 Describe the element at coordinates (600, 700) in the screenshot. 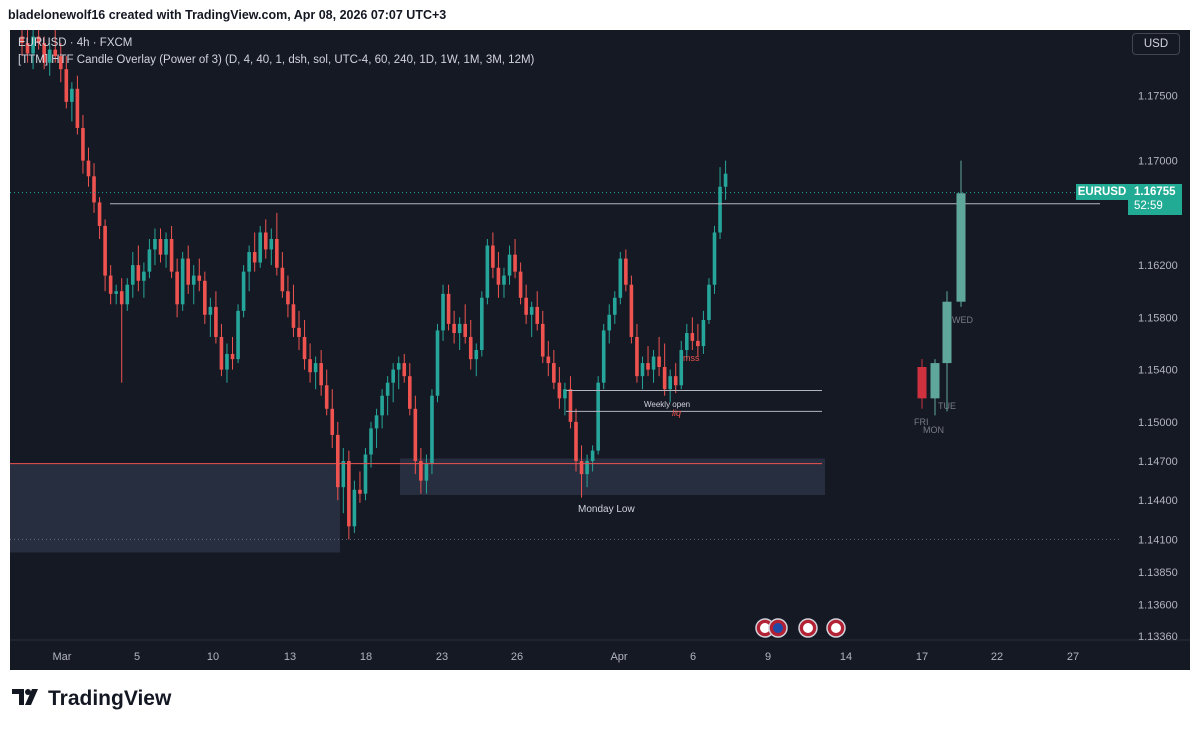

I see `footer: TradingView` at that location.